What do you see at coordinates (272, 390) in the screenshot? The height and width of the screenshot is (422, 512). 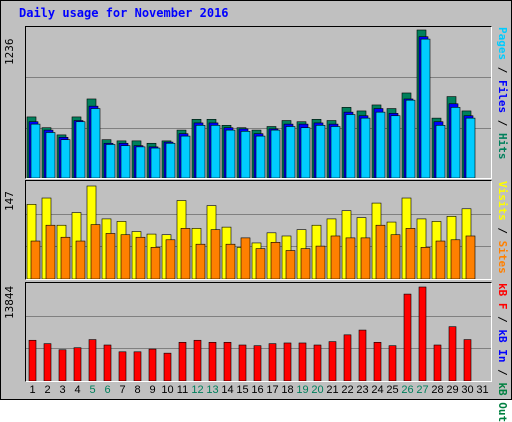 I see `day-label: 17` at bounding box center [272, 390].